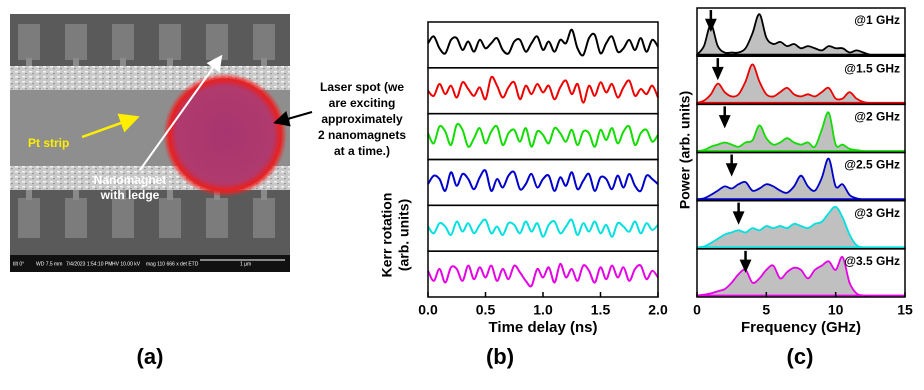 The width and height of the screenshot is (924, 390). I want to click on y-axis-label: (arb. units), so click(404, 235).